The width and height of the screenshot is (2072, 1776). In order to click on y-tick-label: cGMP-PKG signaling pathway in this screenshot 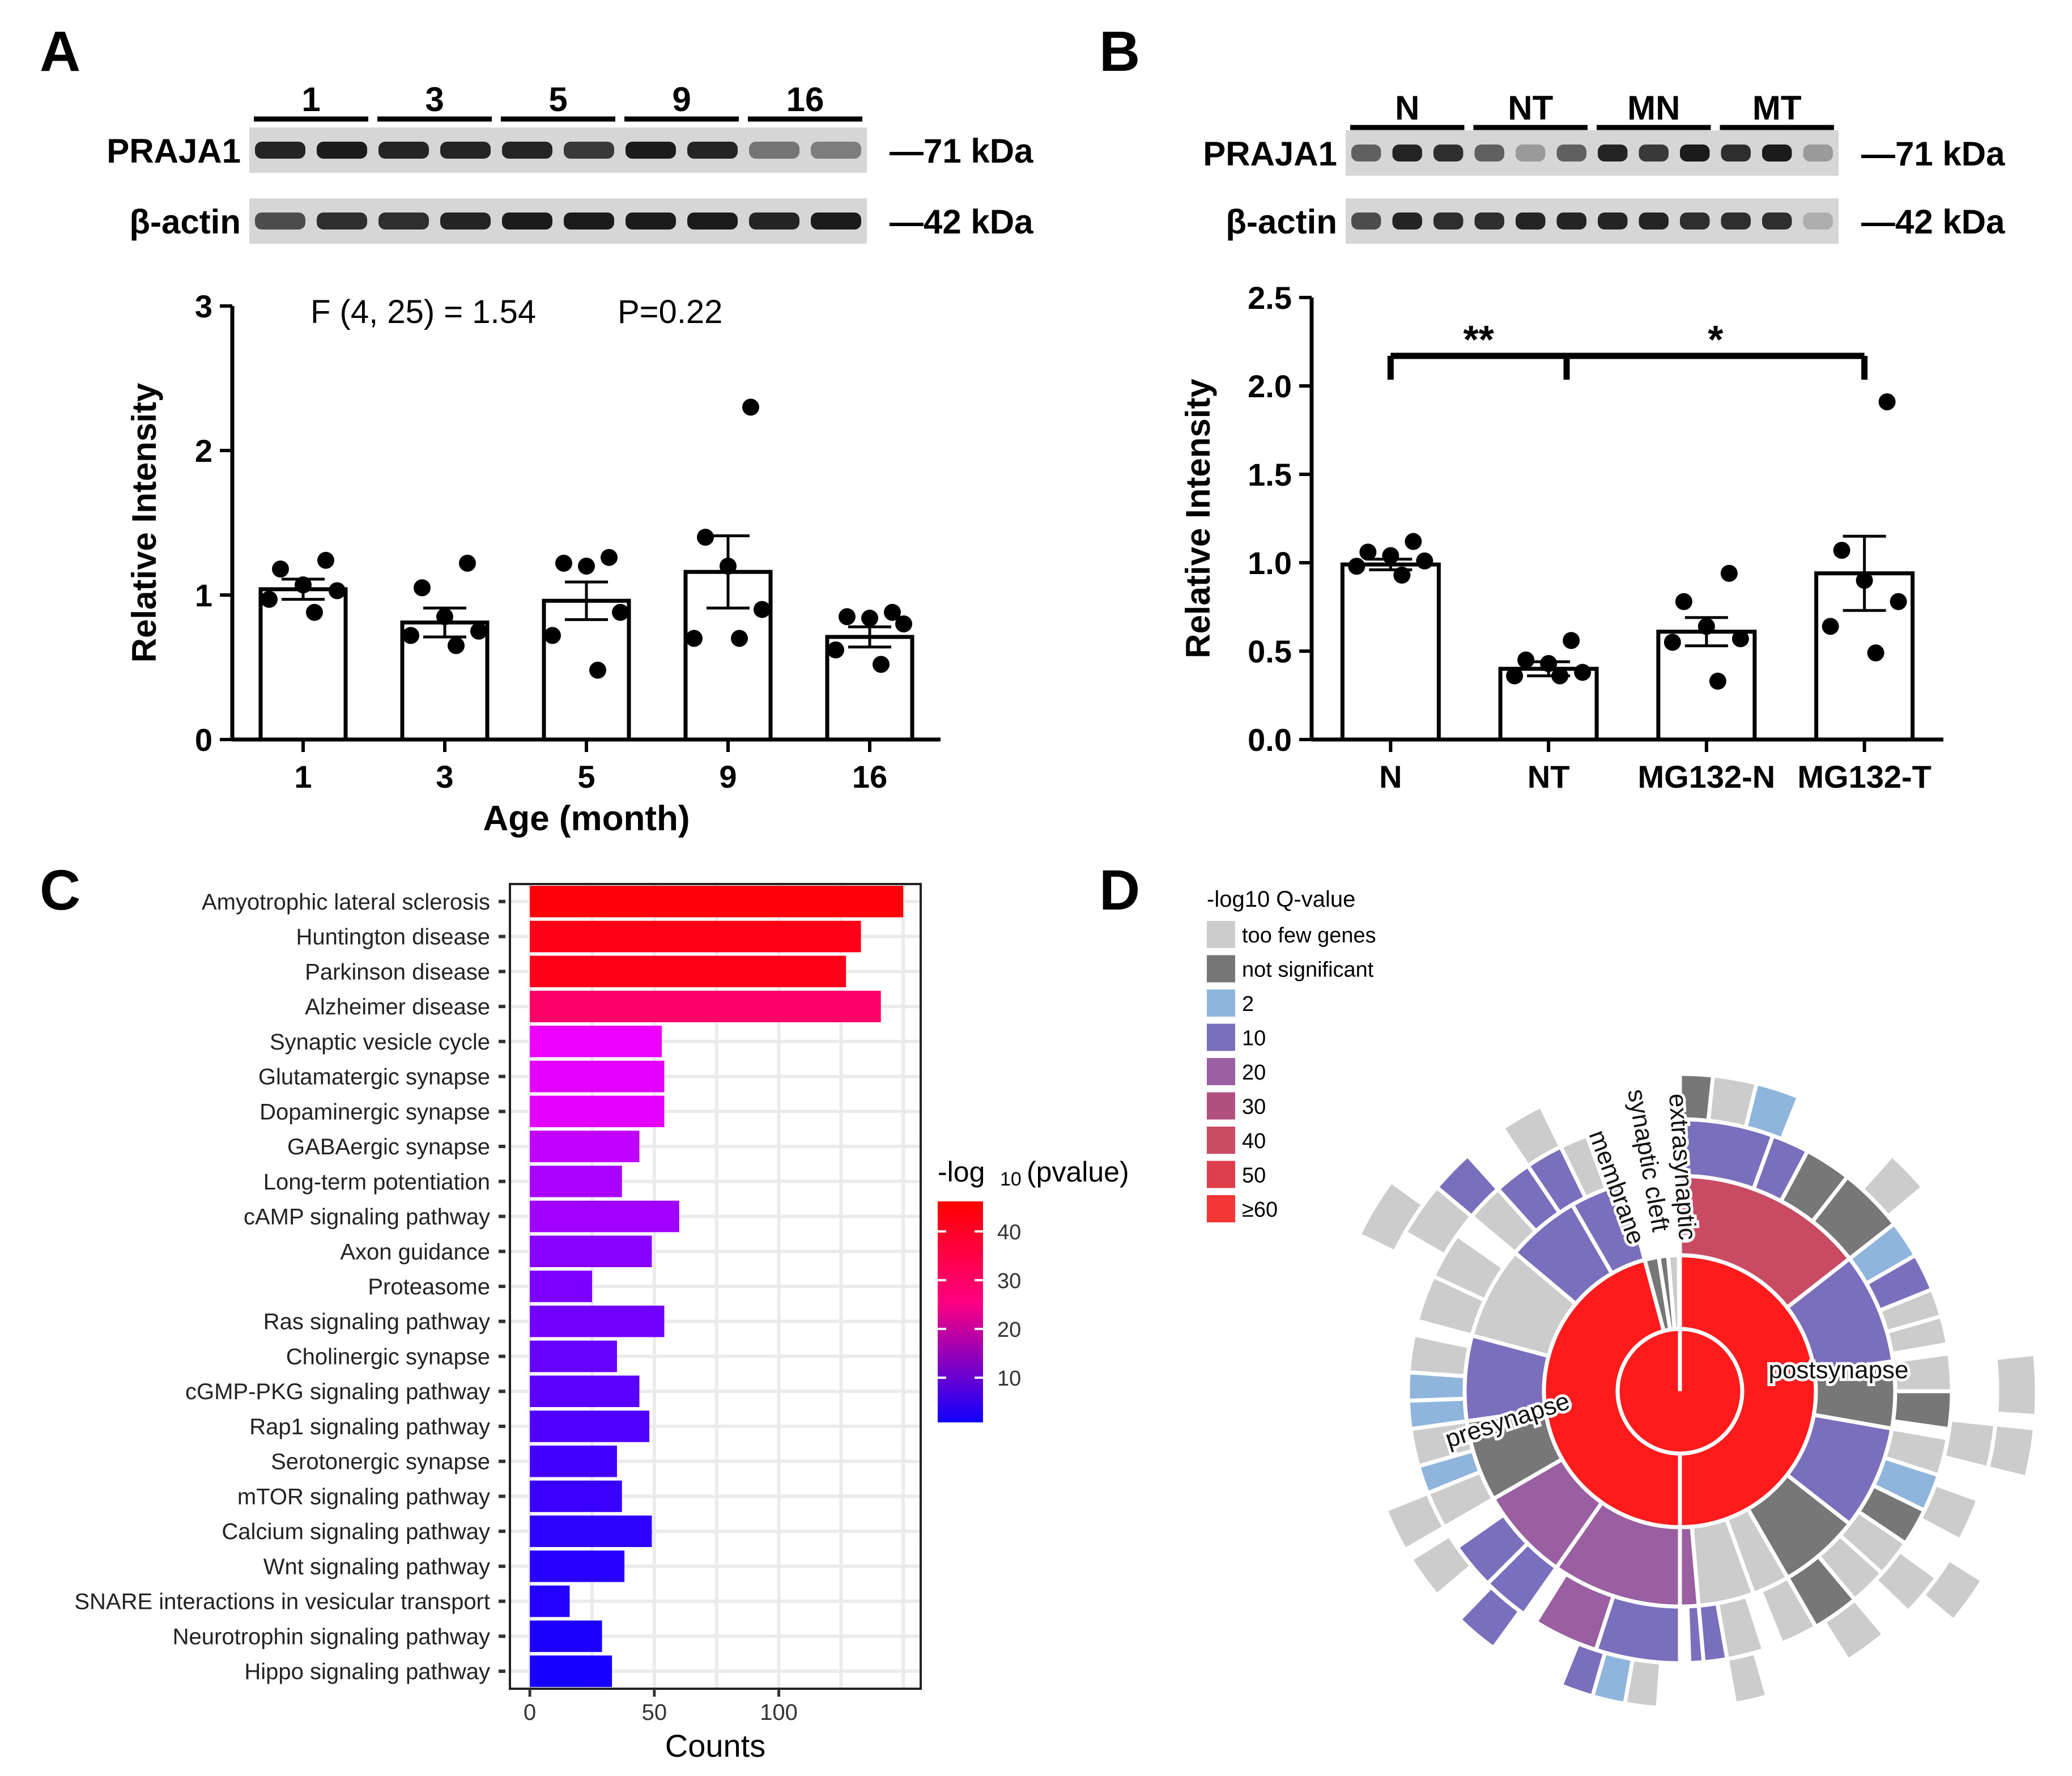, I will do `click(338, 1391)`.